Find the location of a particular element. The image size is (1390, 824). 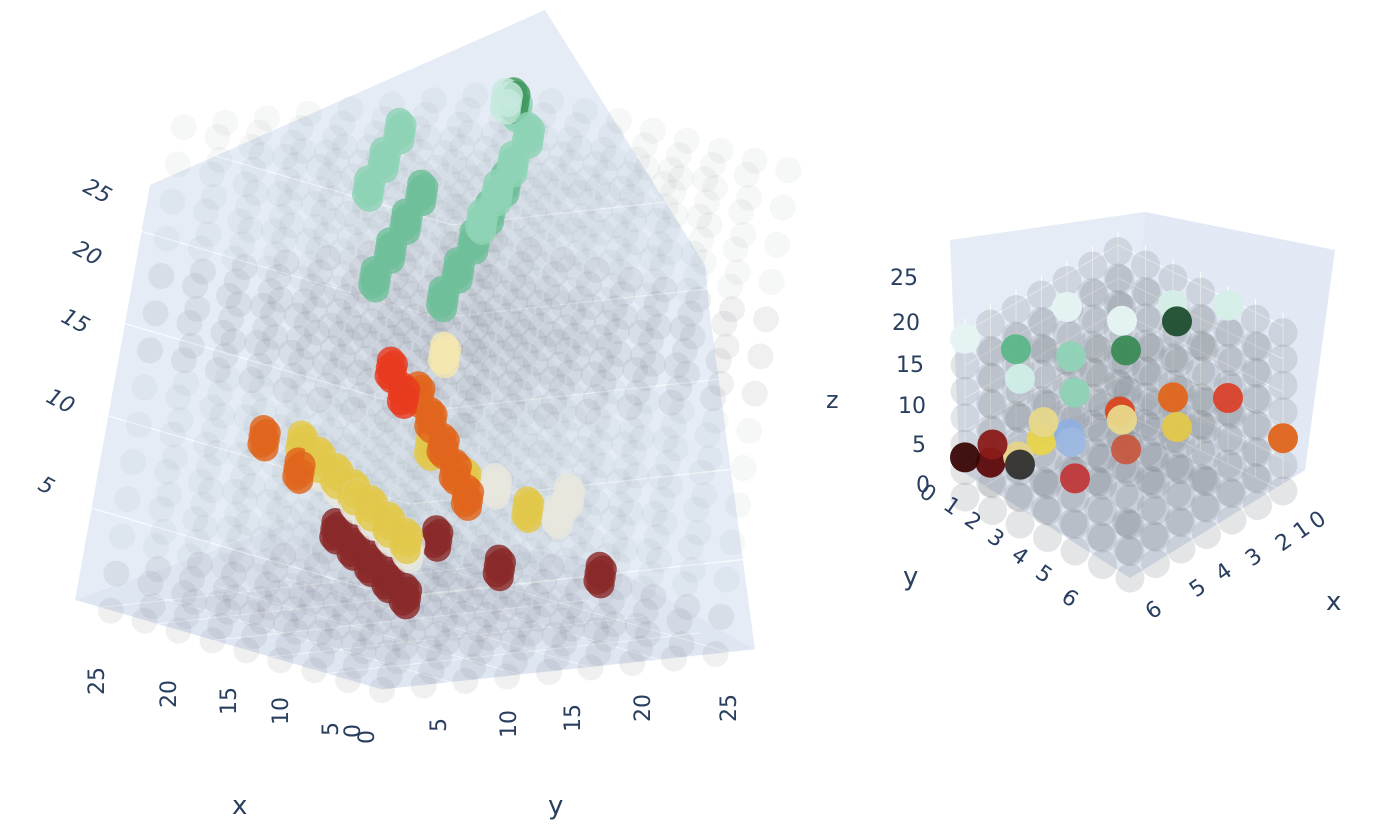

x-tick-label: 5 is located at coordinates (1198, 588).